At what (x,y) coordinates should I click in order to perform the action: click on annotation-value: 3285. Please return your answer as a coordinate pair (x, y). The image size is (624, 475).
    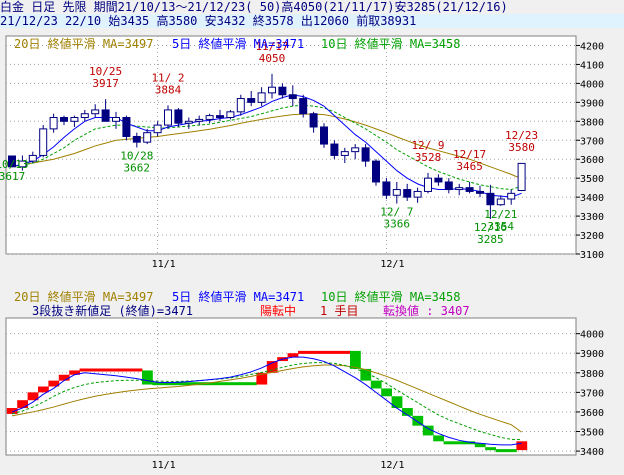
    Looking at the image, I should click on (490, 239).